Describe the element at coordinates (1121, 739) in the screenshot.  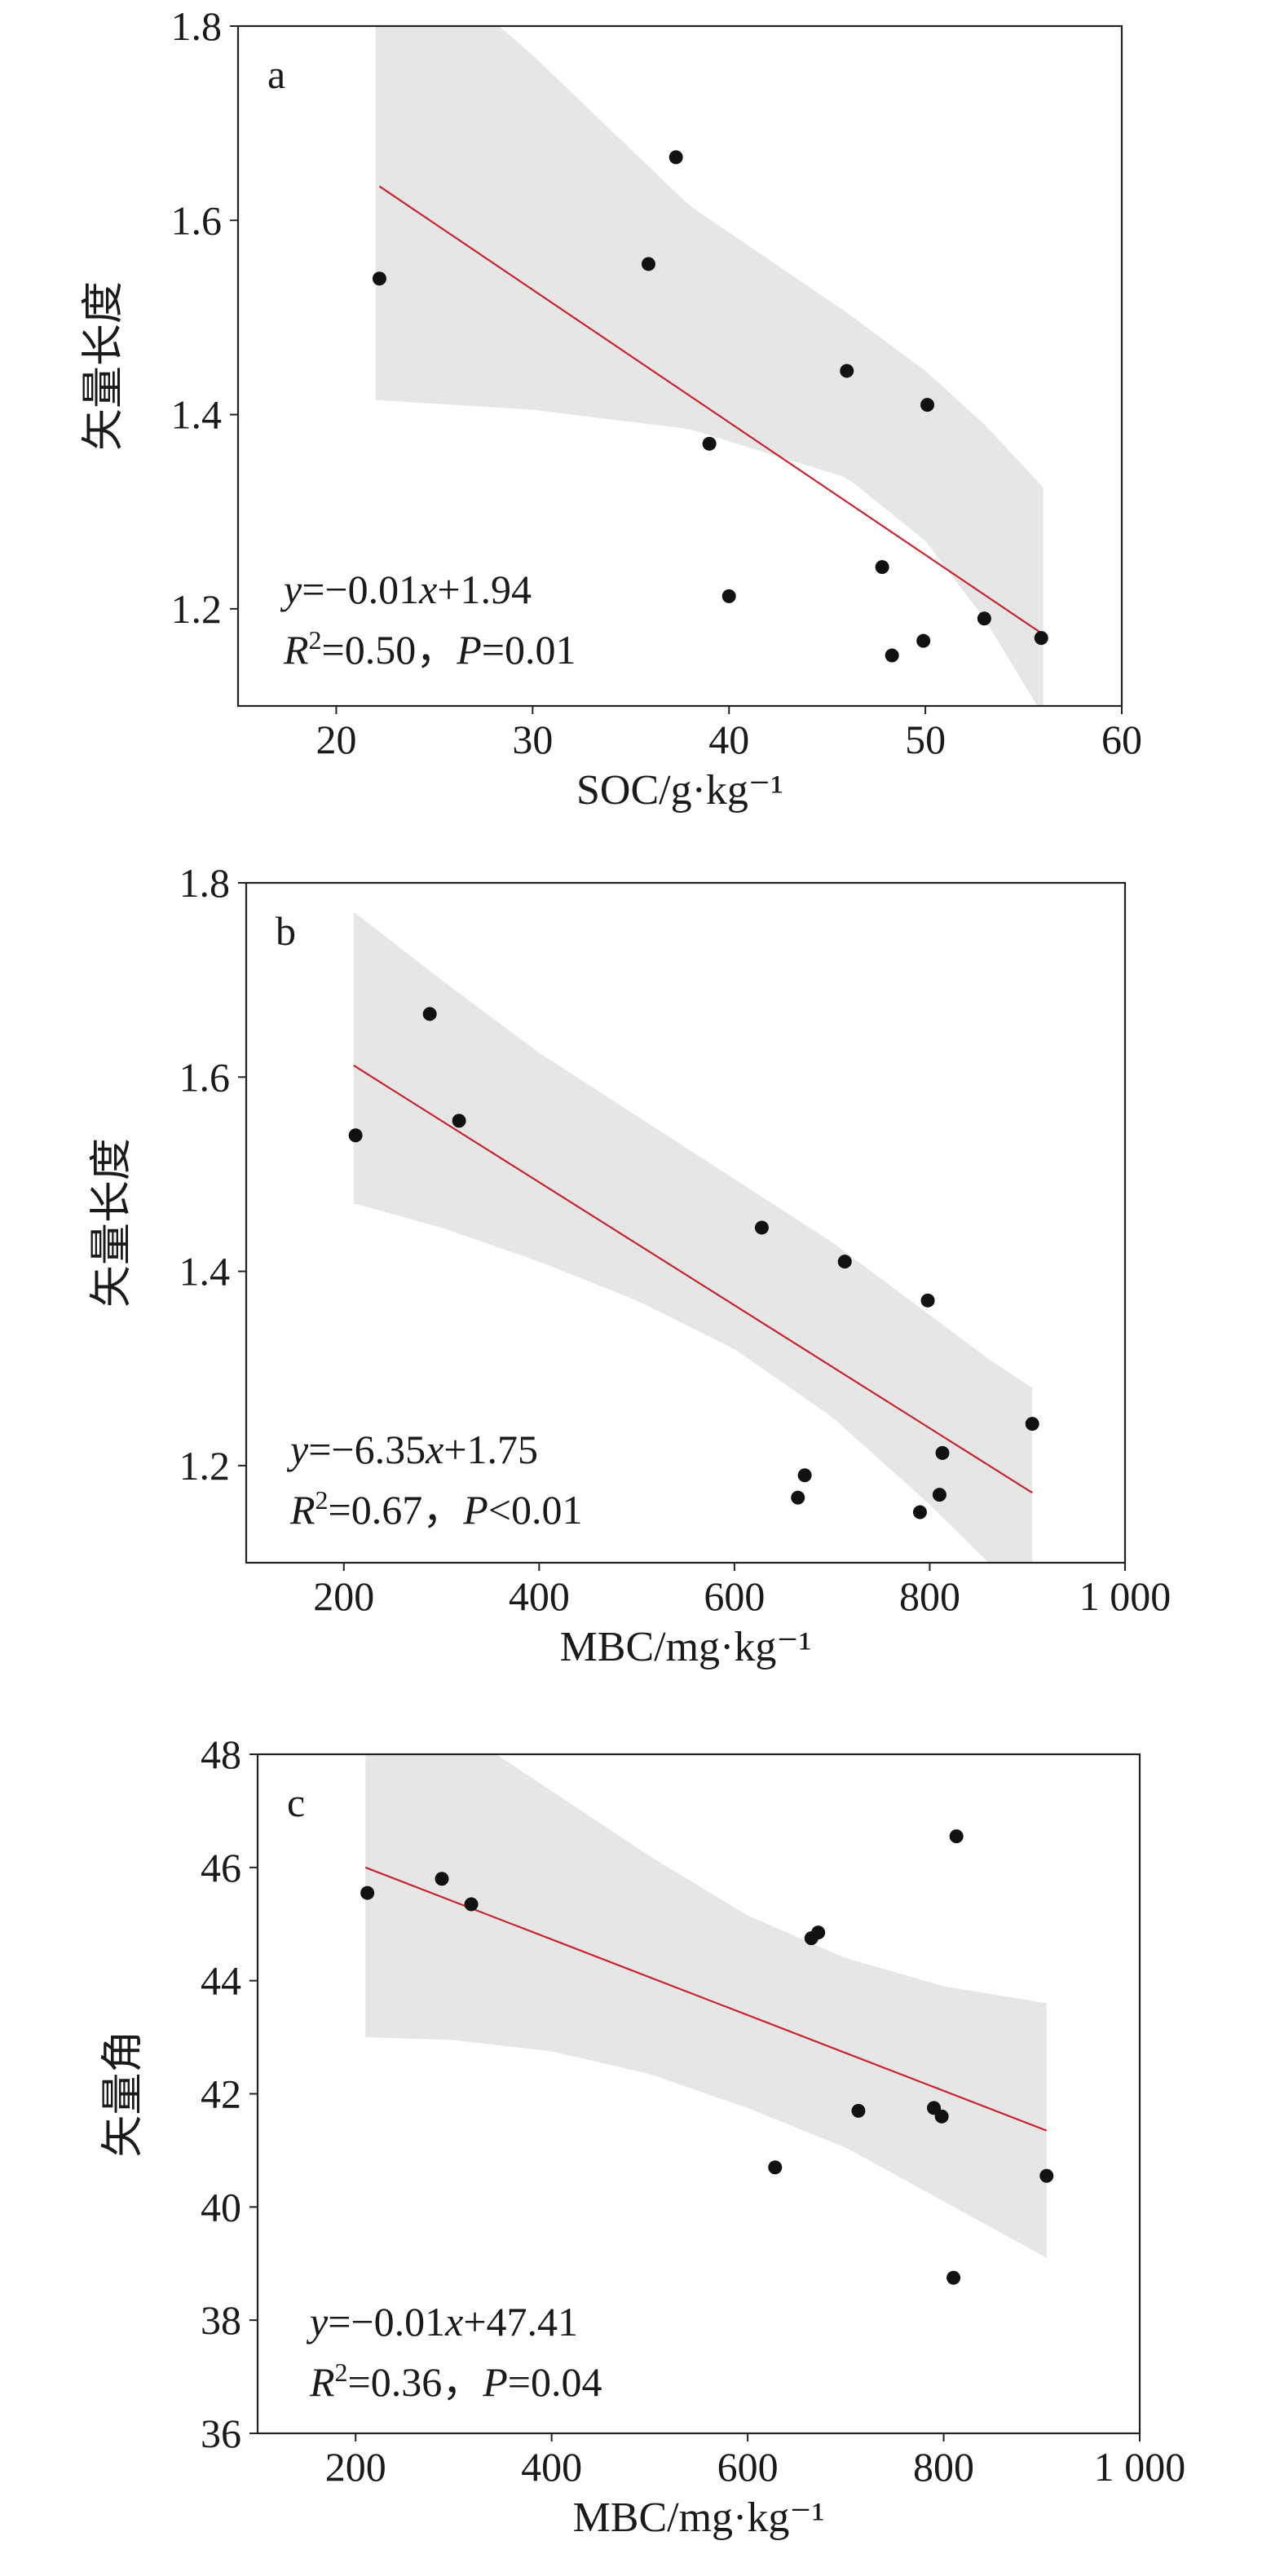
I see `x-tick-label: 60` at that location.